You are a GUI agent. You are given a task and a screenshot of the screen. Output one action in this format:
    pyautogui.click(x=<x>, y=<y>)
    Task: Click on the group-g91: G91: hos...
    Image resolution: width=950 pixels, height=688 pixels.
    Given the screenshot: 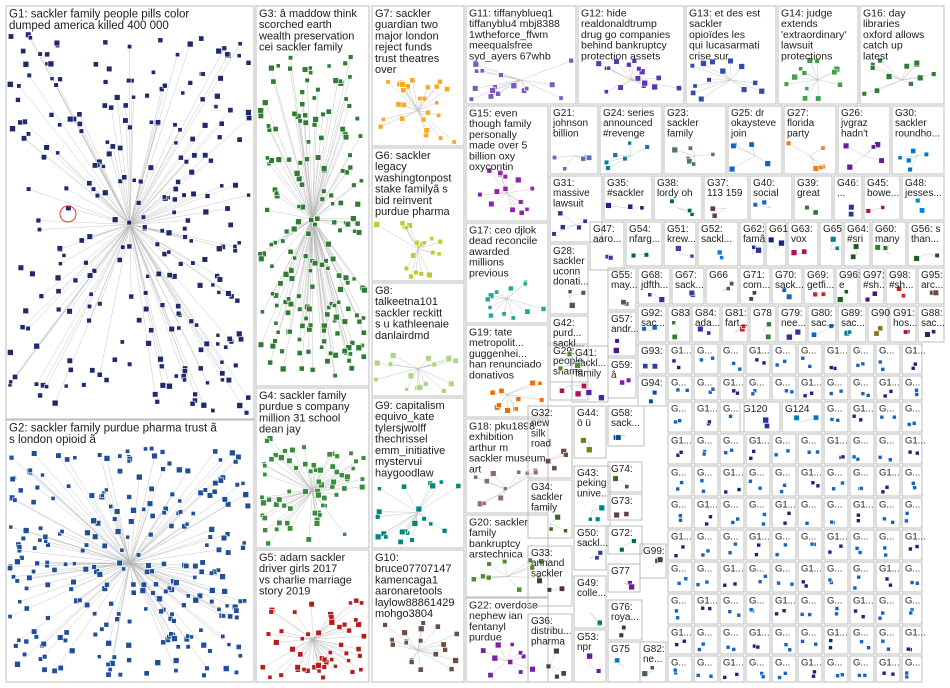 What is the action you would take?
    pyautogui.click(x=903, y=324)
    